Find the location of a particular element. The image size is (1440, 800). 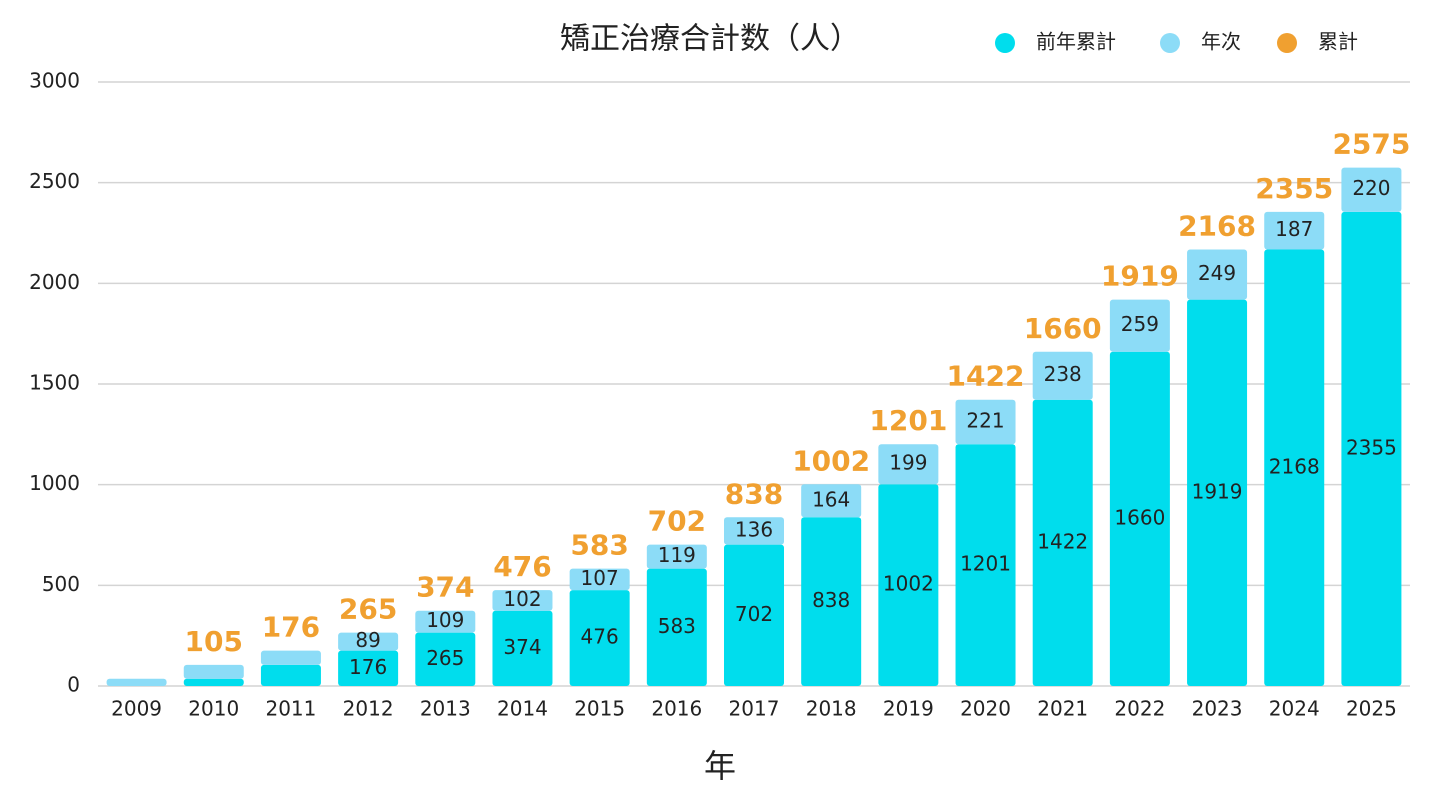

total-label: 1422 is located at coordinates (986, 376).